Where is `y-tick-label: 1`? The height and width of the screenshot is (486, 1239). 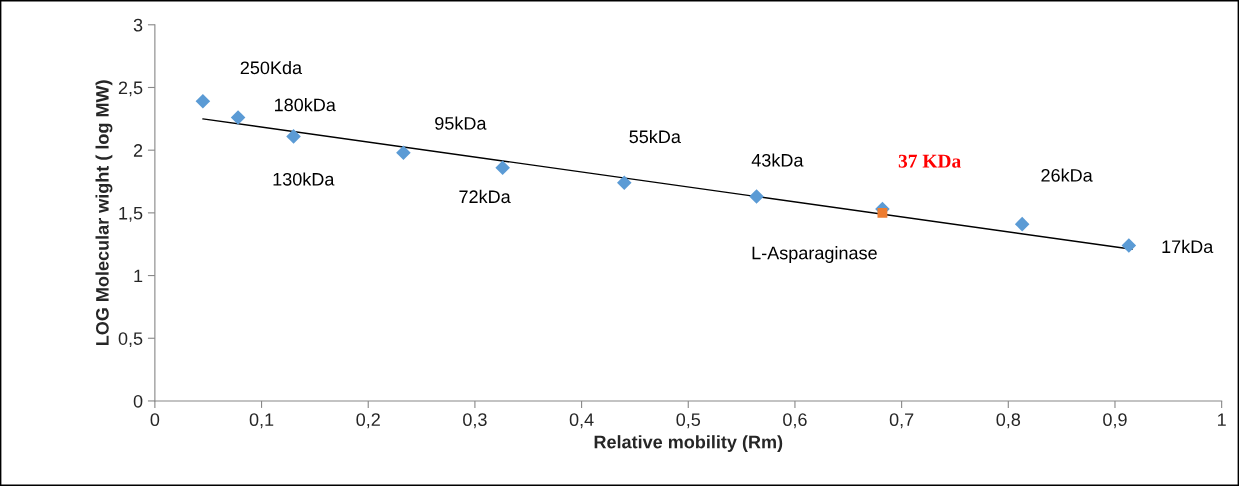
y-tick-label: 1 is located at coordinates (138, 276).